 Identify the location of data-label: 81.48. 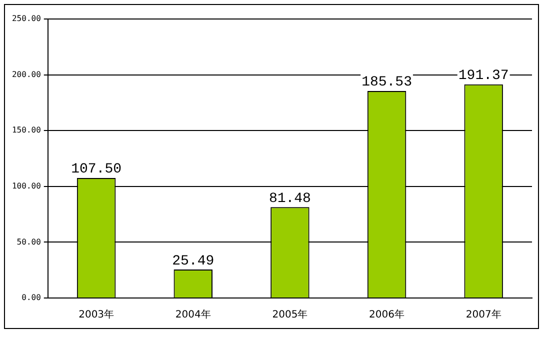
(289, 198).